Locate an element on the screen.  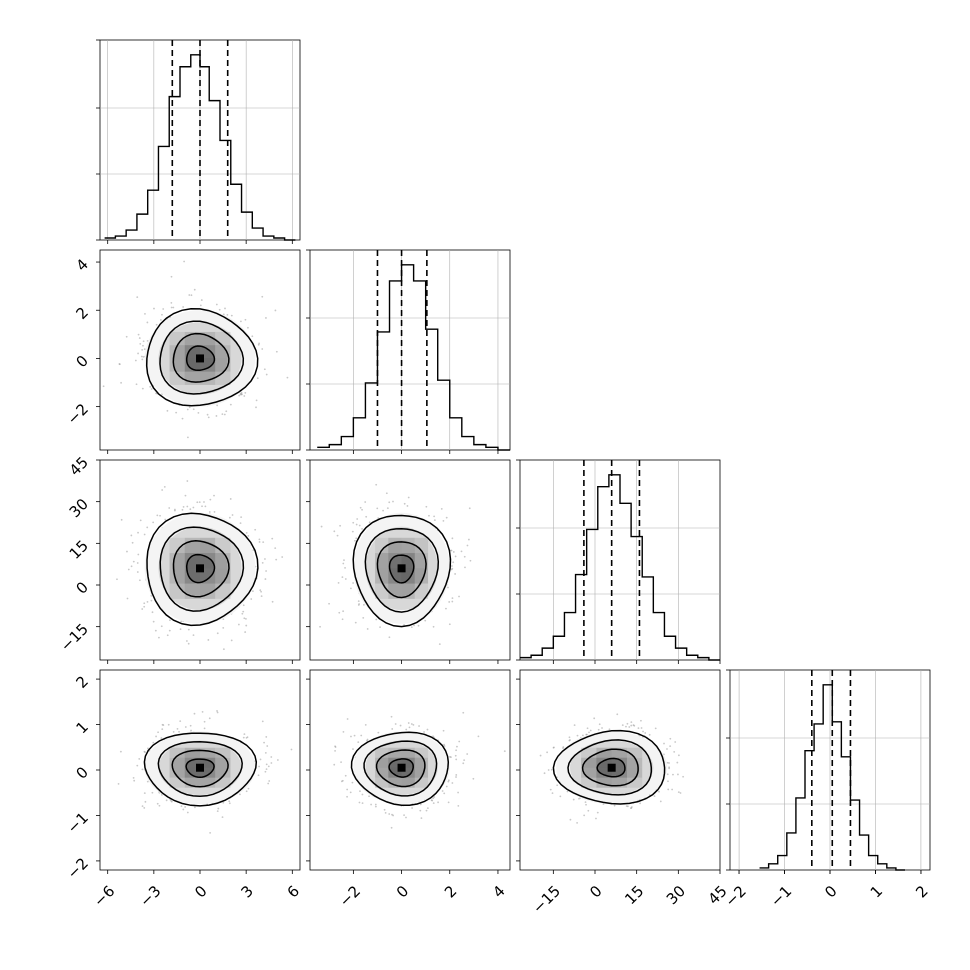
x-tick-label: 6 is located at coordinates (293, 891).